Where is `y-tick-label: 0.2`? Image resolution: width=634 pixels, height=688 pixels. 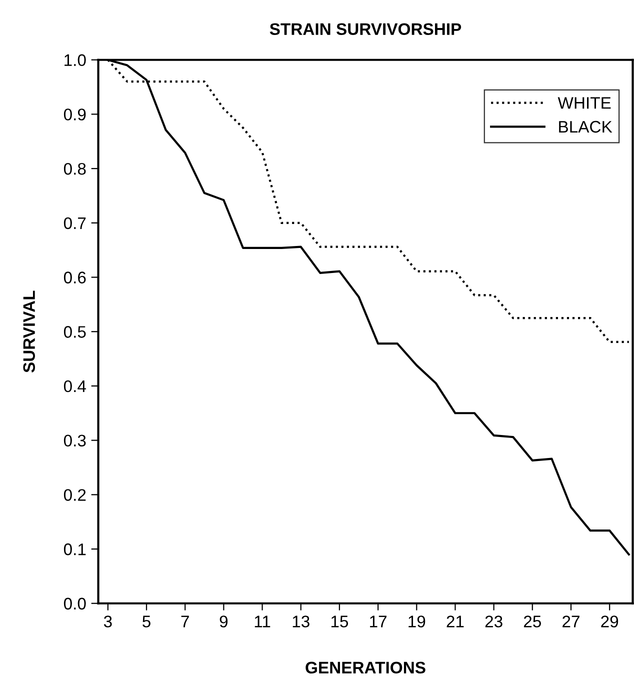
y-tick-label: 0.2 is located at coordinates (75, 495).